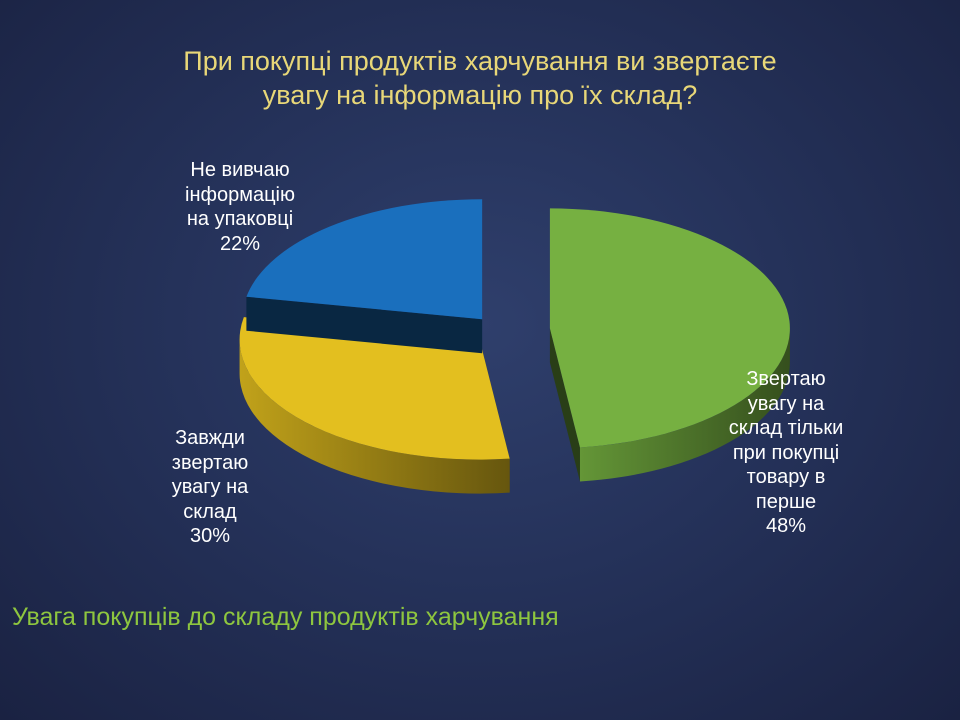 This screenshot has width=960, height=720. What do you see at coordinates (786, 379) in the screenshot?
I see `slice-label-green-line-1: Звертаю` at bounding box center [786, 379].